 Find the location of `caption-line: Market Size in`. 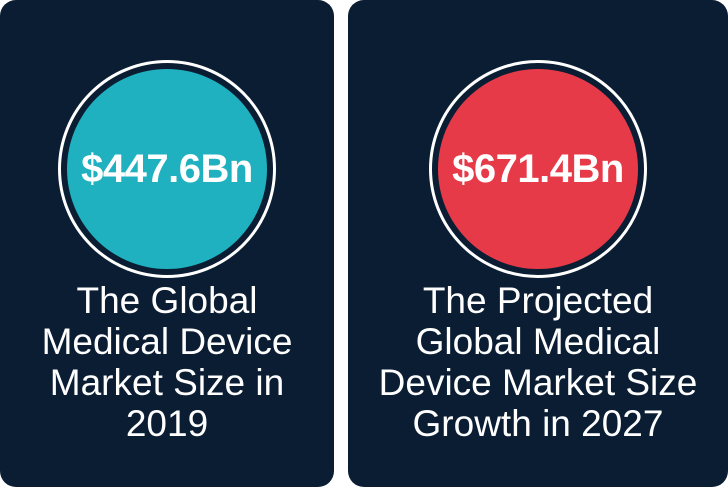

caption-line: Market Size in is located at coordinates (167, 382).